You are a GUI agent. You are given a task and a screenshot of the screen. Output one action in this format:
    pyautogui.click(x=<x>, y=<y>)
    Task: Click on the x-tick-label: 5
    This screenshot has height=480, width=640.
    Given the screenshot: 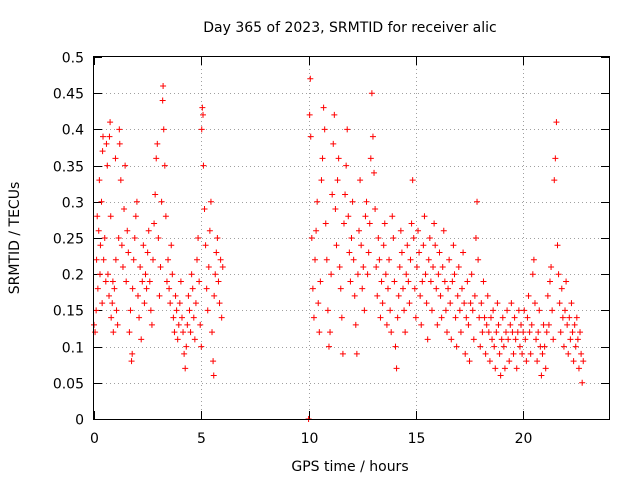 What is the action you would take?
    pyautogui.click(x=201, y=439)
    